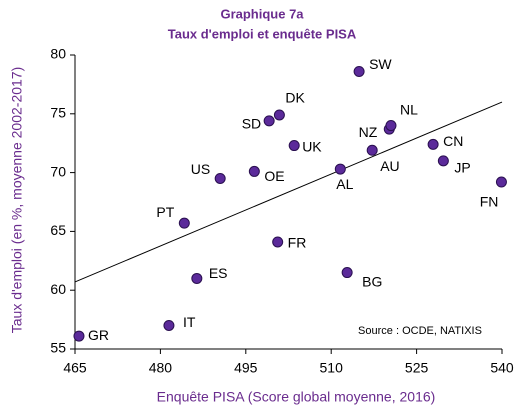 The height and width of the screenshot is (408, 523). Describe the element at coordinates (251, 124) in the screenshot. I see `point-label: SD` at that location.